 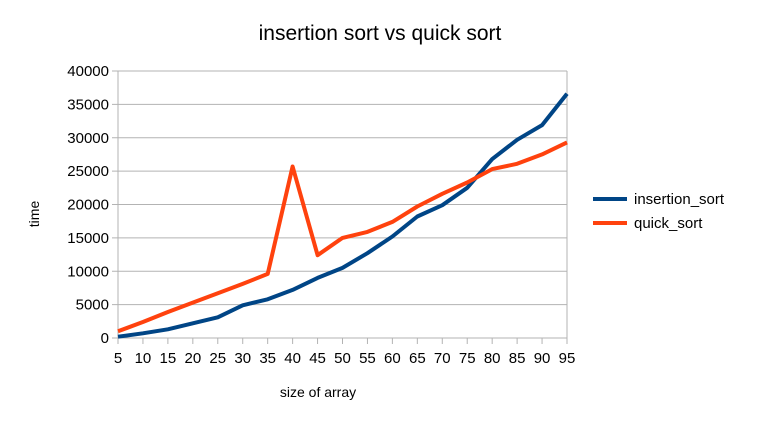 I want to click on x-tick-label-4: 25, so click(x=217, y=358).